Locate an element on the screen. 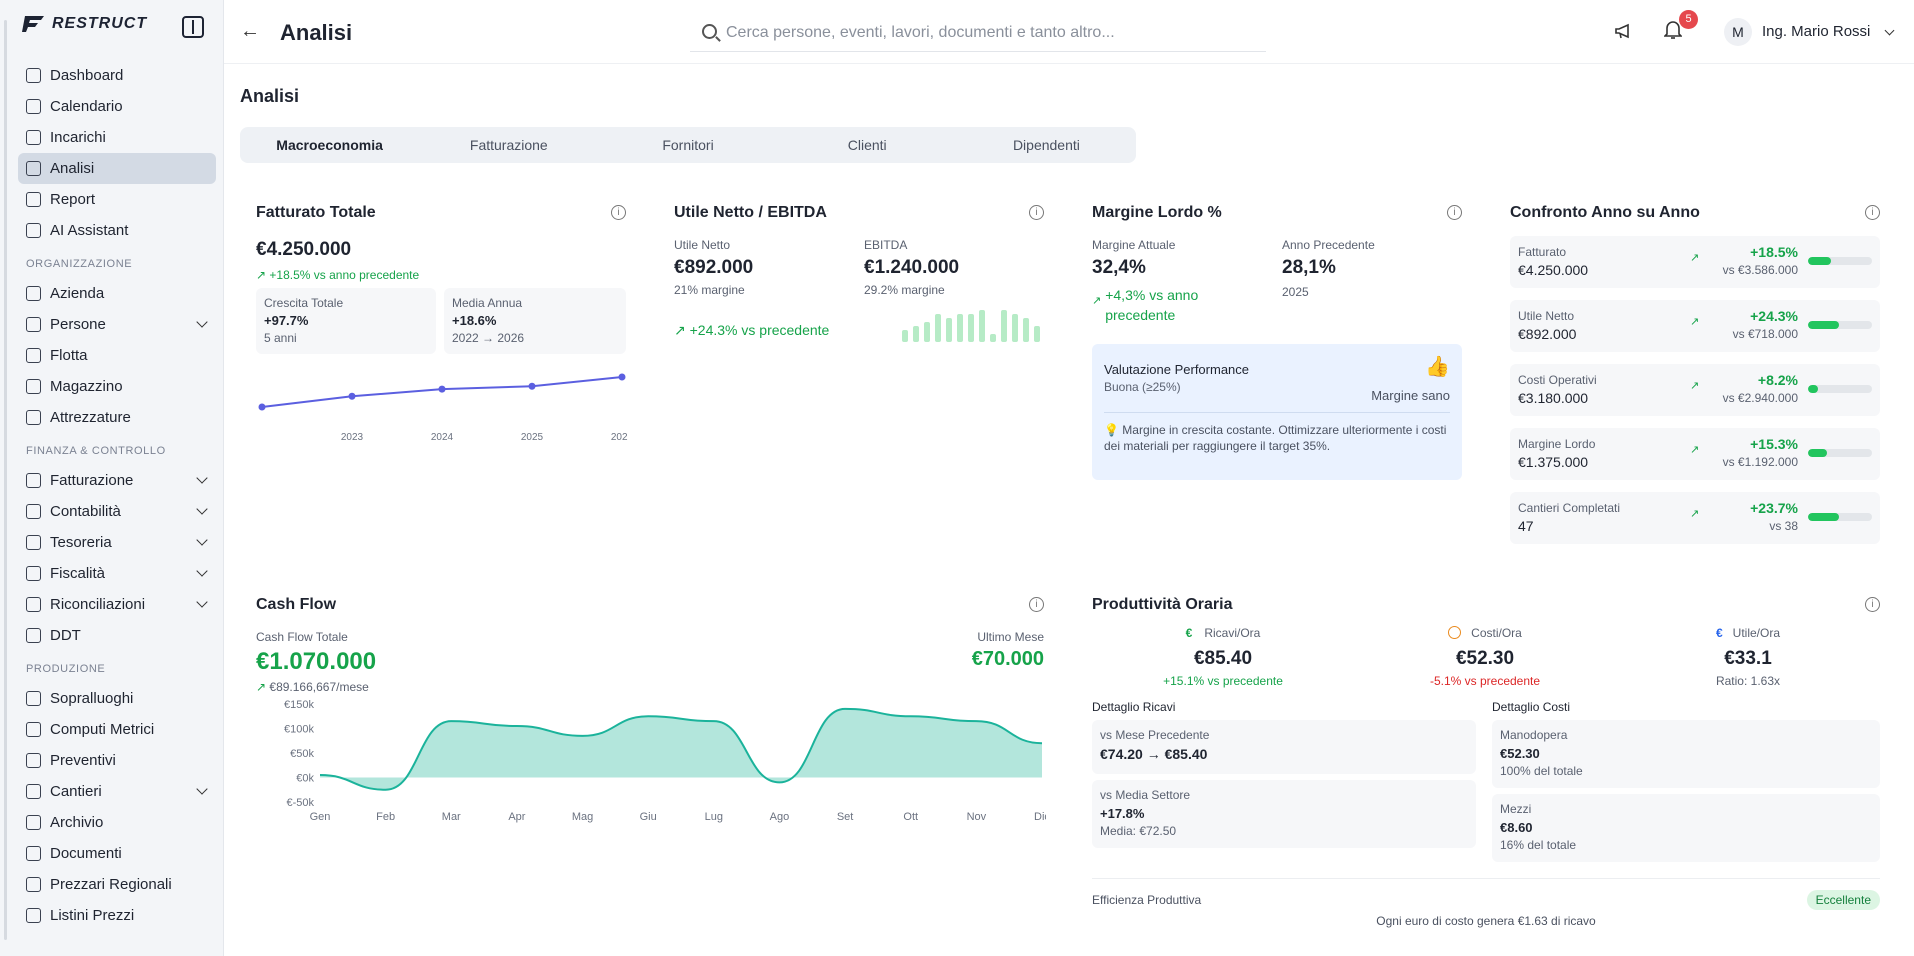 This screenshot has height=956, width=1914. tab-clienti: Clienti is located at coordinates (867, 145).